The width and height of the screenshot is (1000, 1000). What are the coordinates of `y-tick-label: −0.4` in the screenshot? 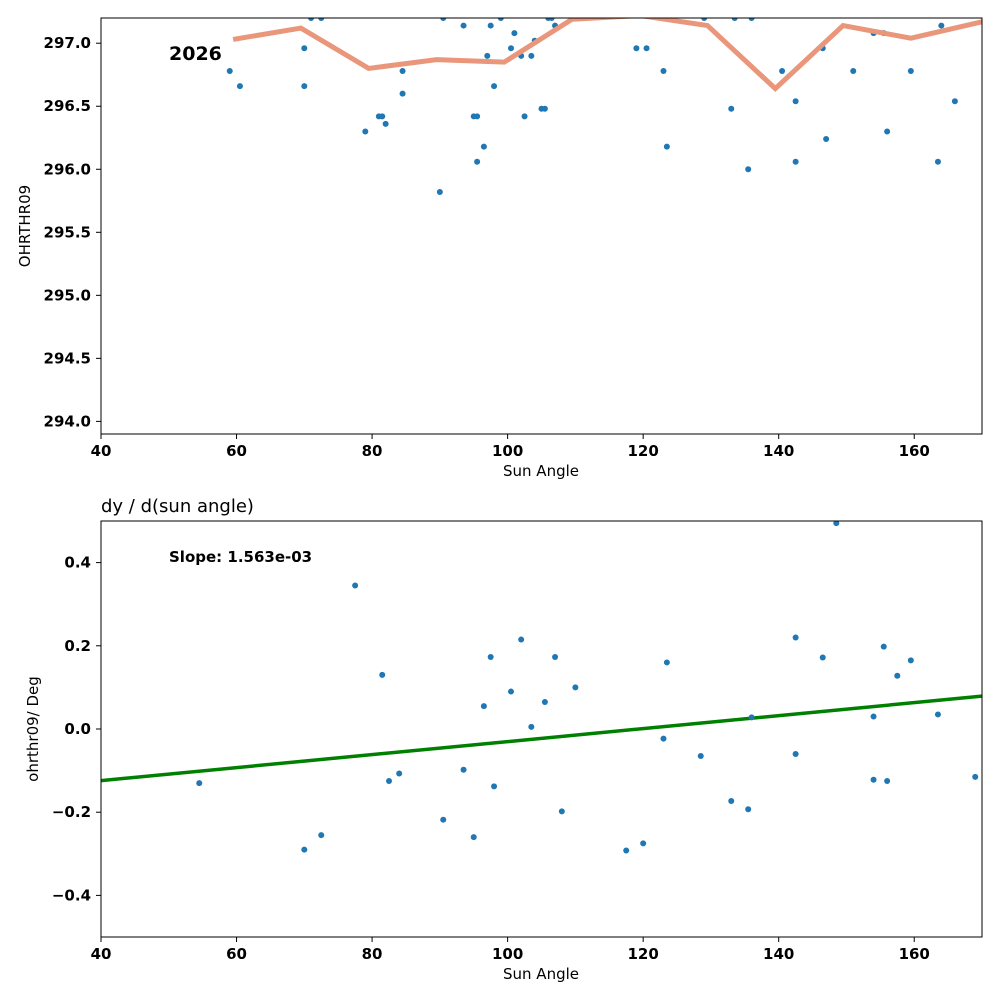 It's located at (71, 895).